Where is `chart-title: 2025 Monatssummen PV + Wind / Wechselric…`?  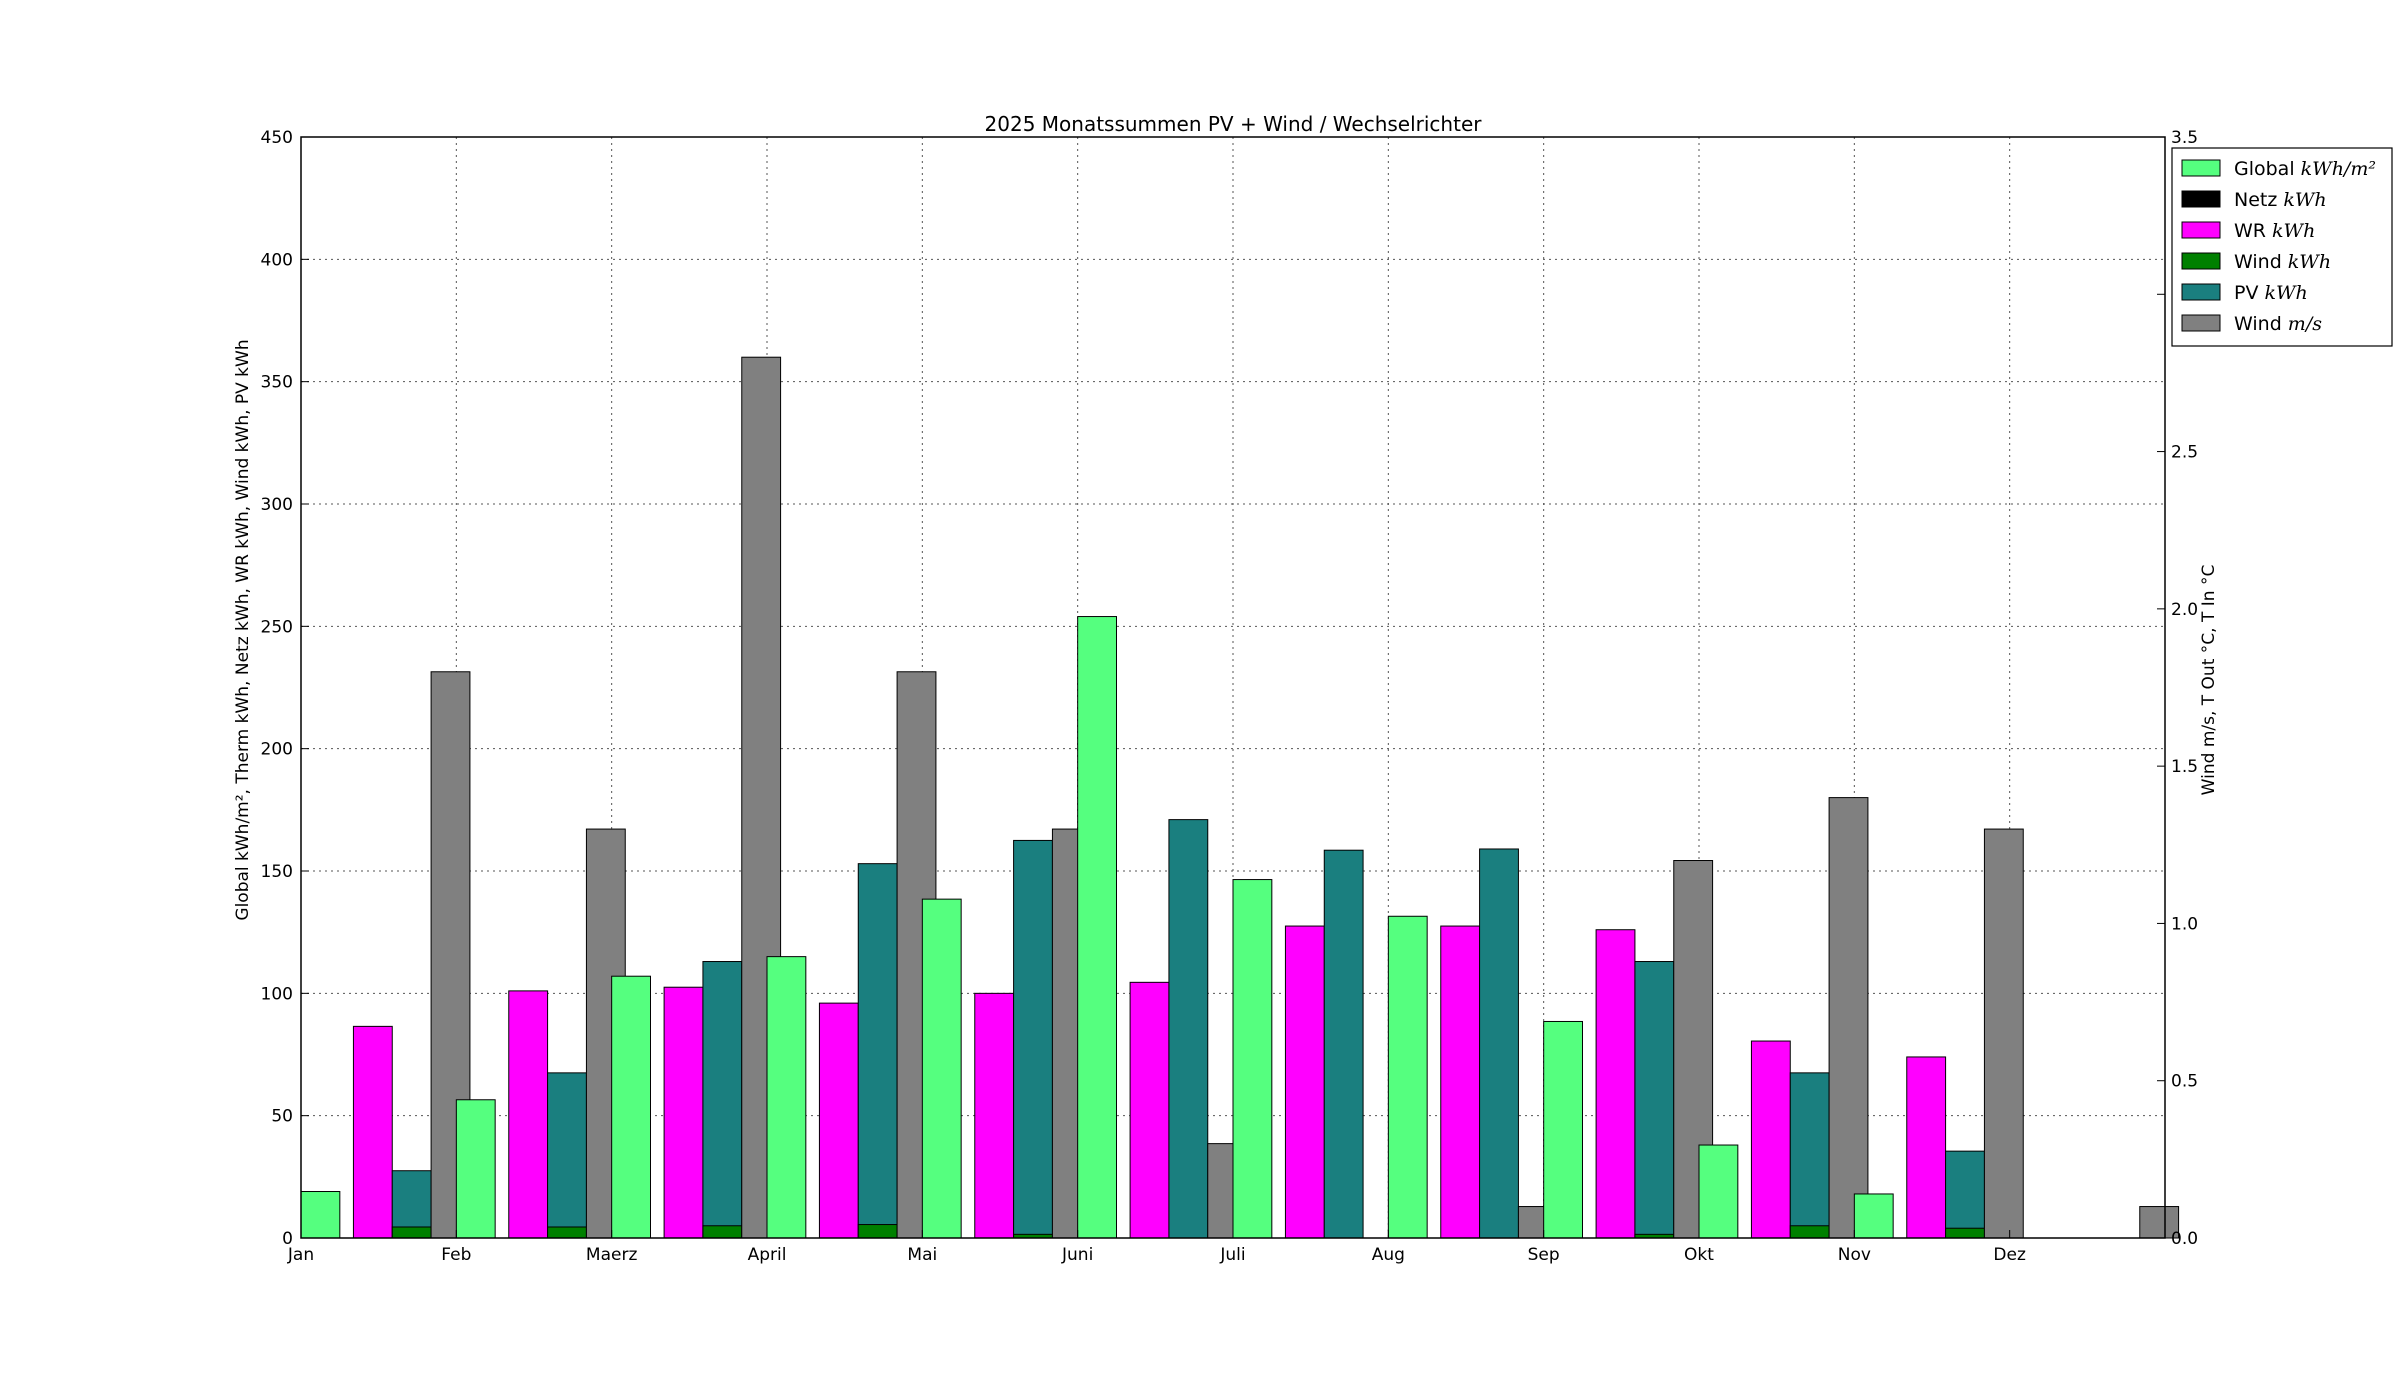
chart-title: 2025 Monatssummen PV + Wind / Wechselric… is located at coordinates (1234, 124).